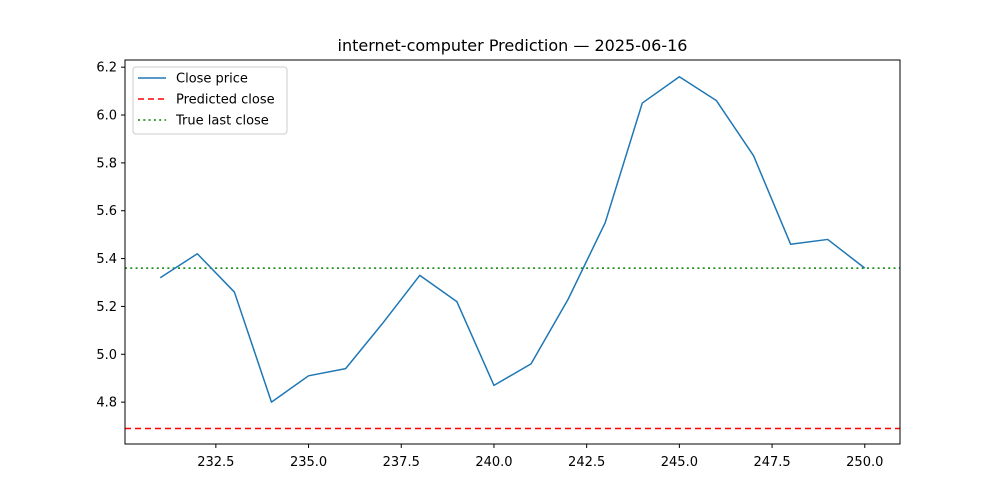 This screenshot has height=500, width=1000. I want to click on y-tick-label: 5.6, so click(106, 211).